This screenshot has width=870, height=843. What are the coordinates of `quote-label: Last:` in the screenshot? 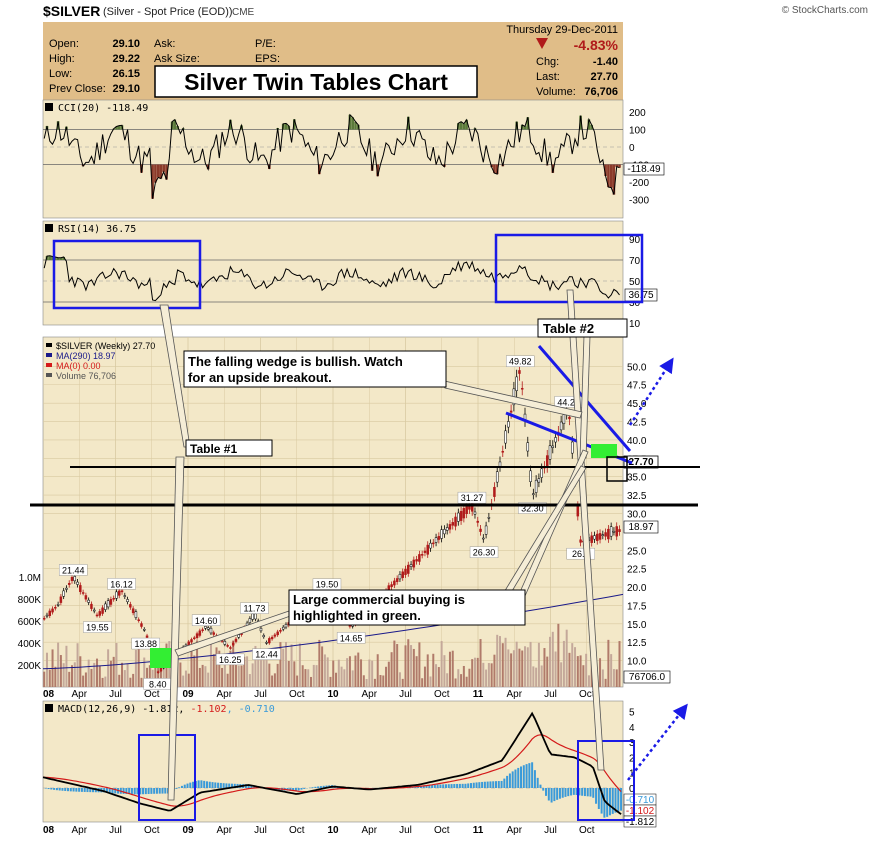 It's located at (548, 77).